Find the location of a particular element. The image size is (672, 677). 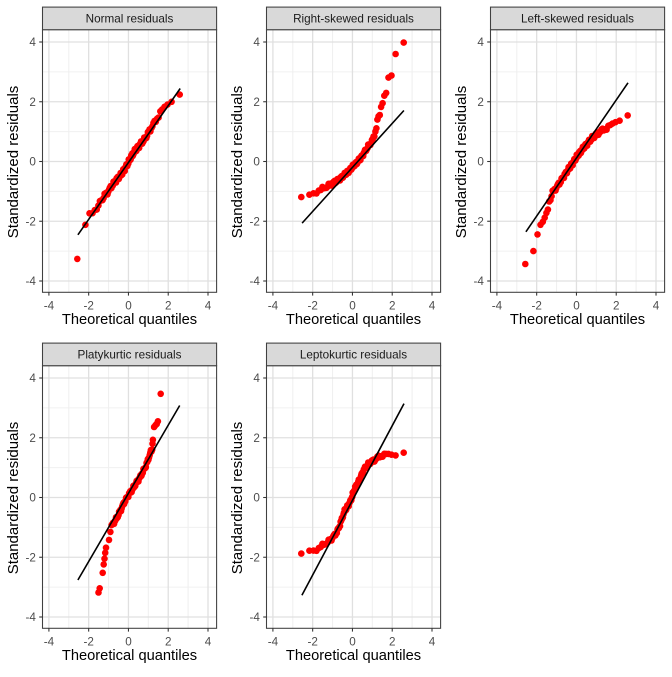

svg-text: Right-skewed residuals is located at coordinates (353, 19).